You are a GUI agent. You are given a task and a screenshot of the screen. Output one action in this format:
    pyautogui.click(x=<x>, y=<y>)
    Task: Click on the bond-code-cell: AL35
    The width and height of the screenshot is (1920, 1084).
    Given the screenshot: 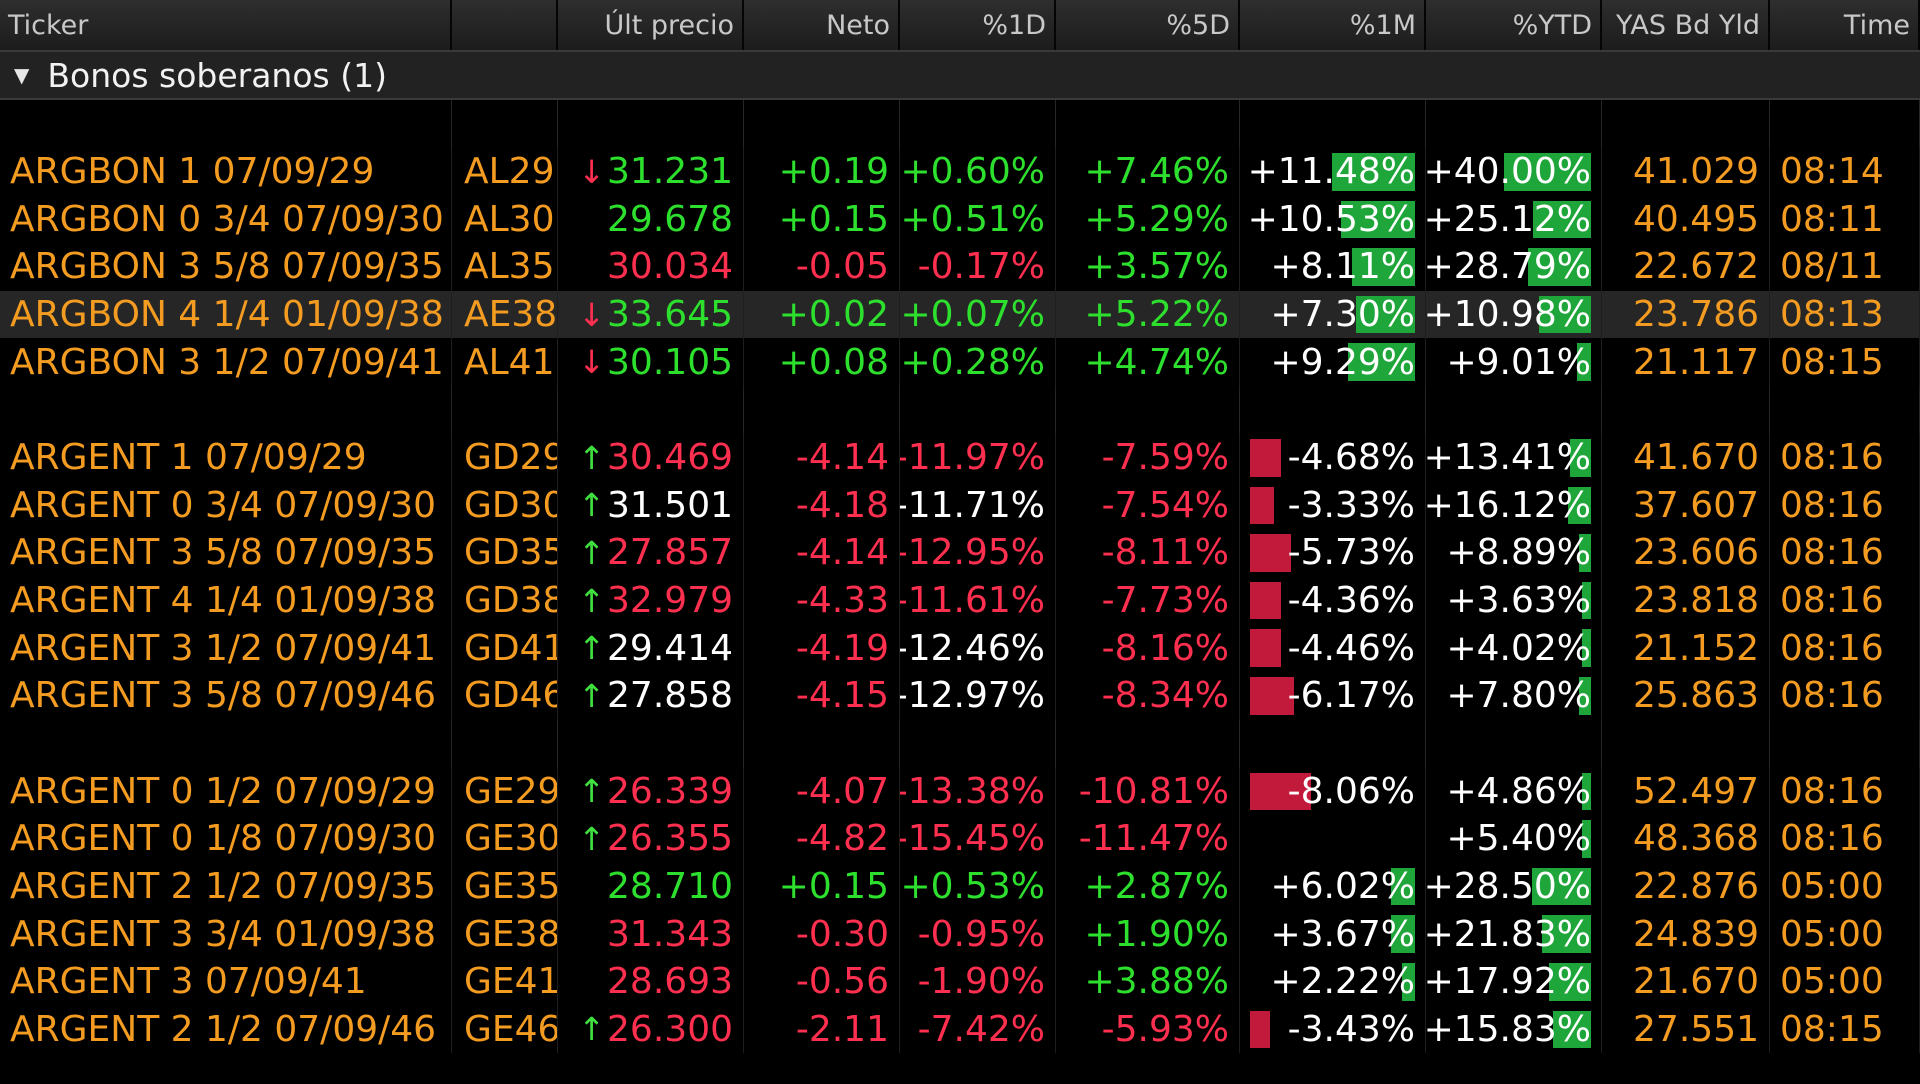 What is the action you would take?
    pyautogui.click(x=505, y=267)
    